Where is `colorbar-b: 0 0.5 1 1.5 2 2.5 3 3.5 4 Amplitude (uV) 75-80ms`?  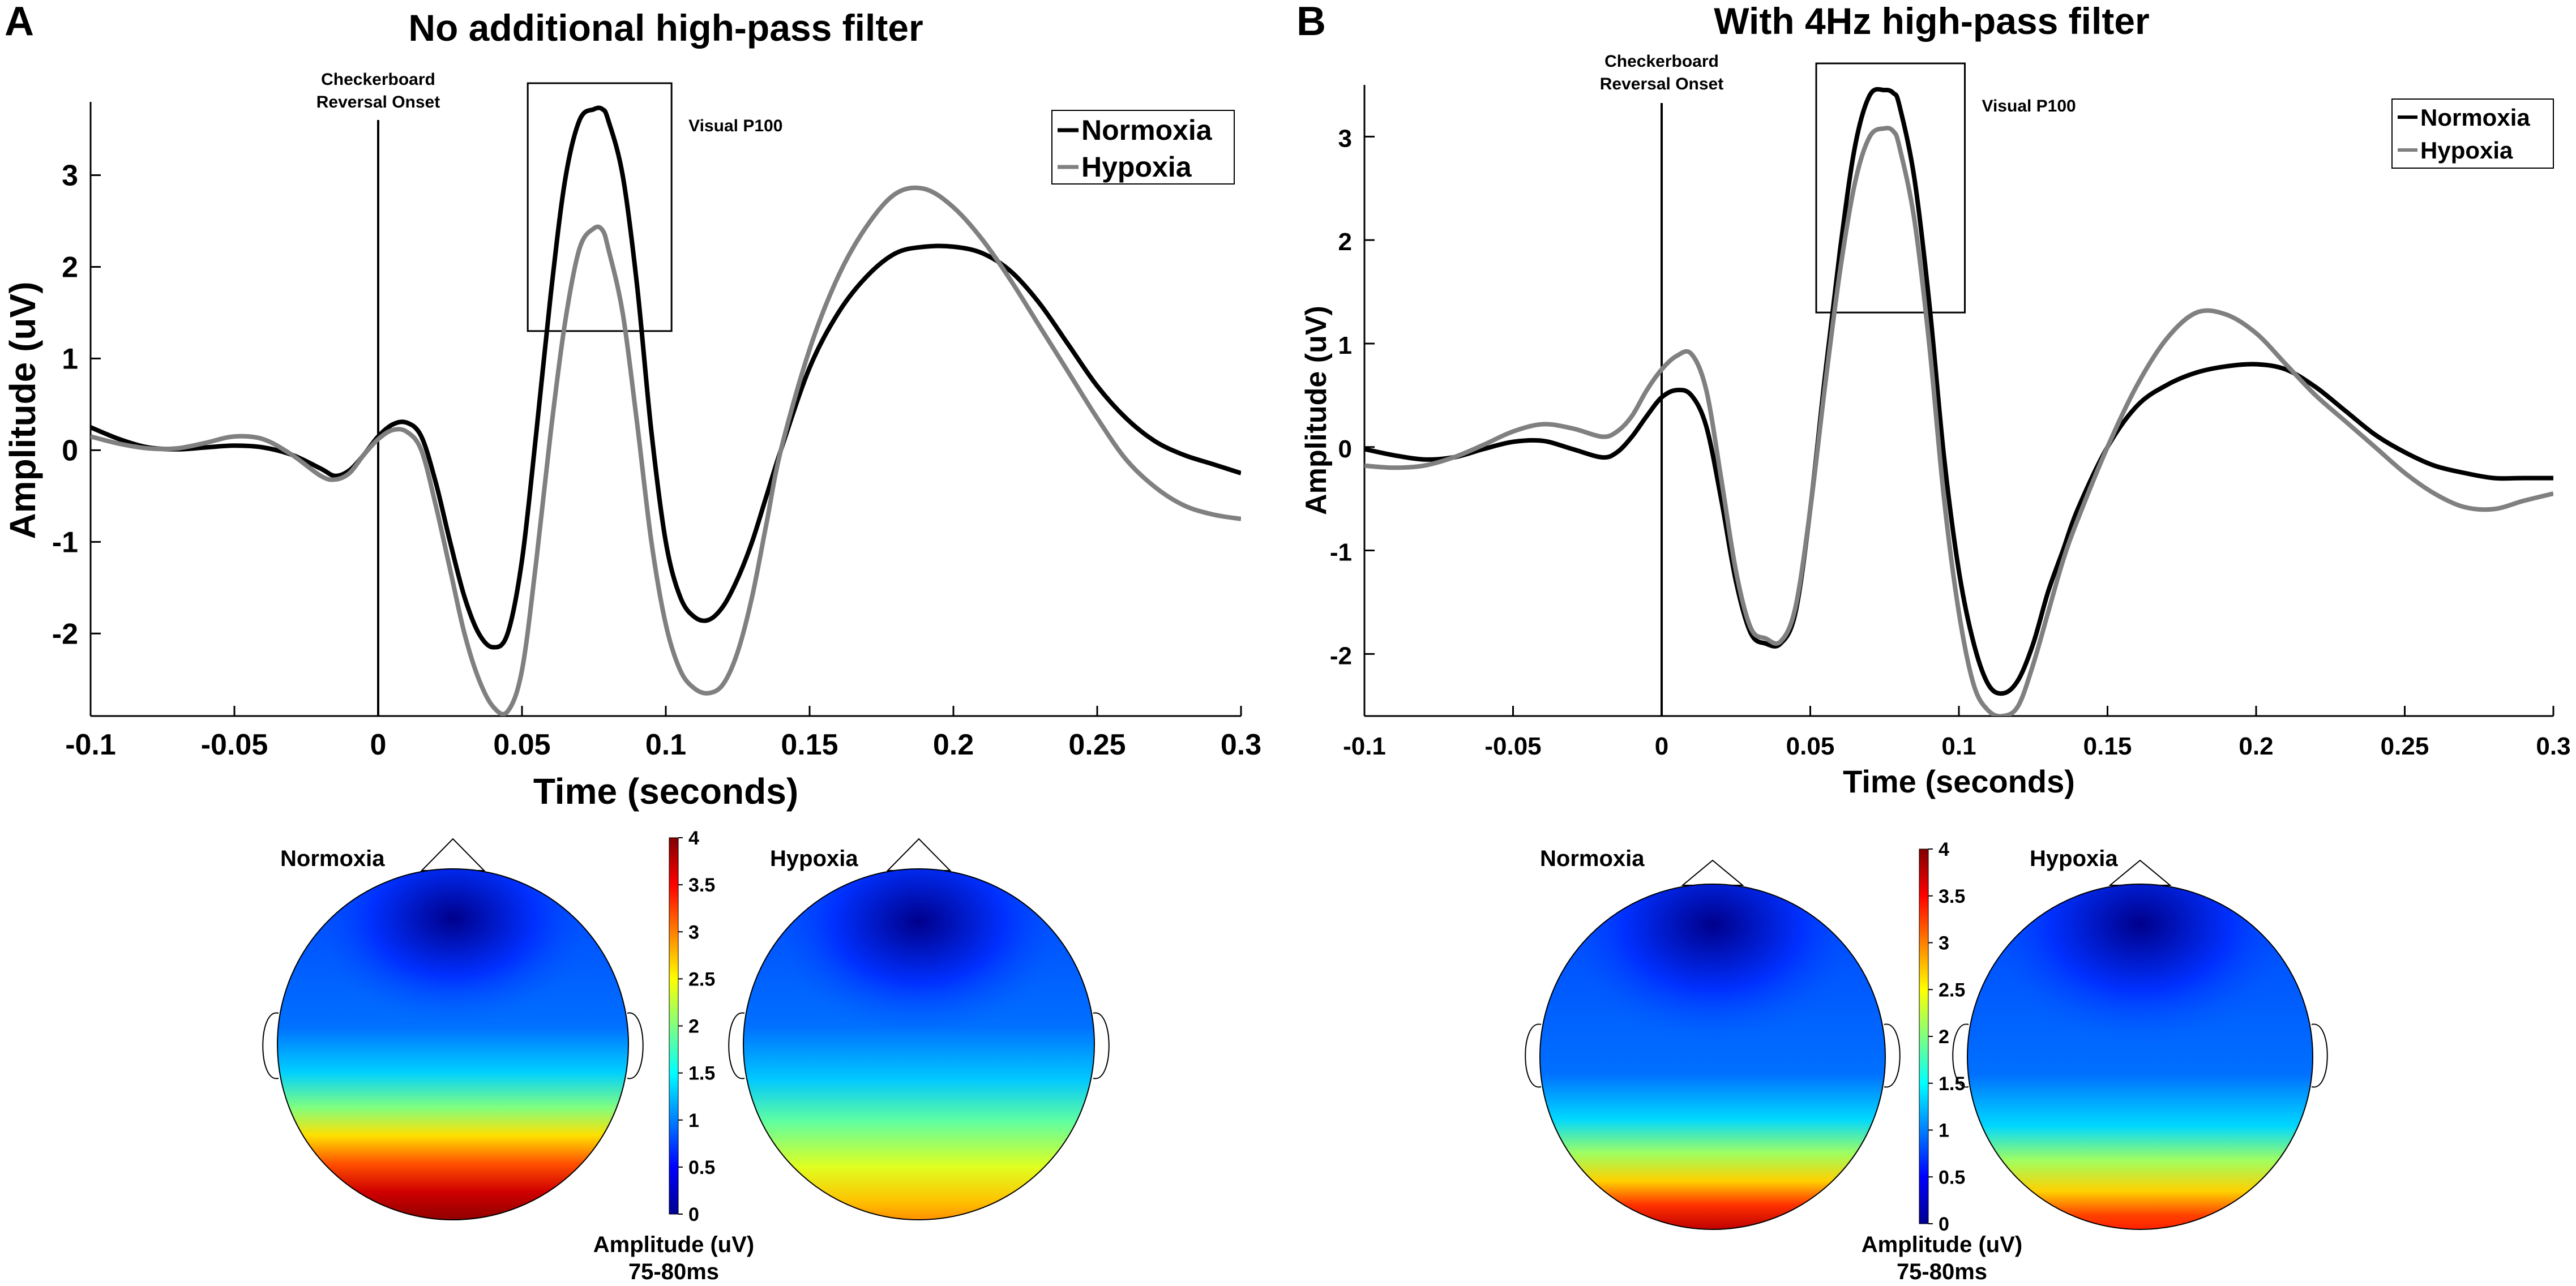 colorbar-b: 0 0.5 1 1.5 2 2.5 3 3.5 4 Amplitude (uV) 75-80ms is located at coordinates (1942, 1061).